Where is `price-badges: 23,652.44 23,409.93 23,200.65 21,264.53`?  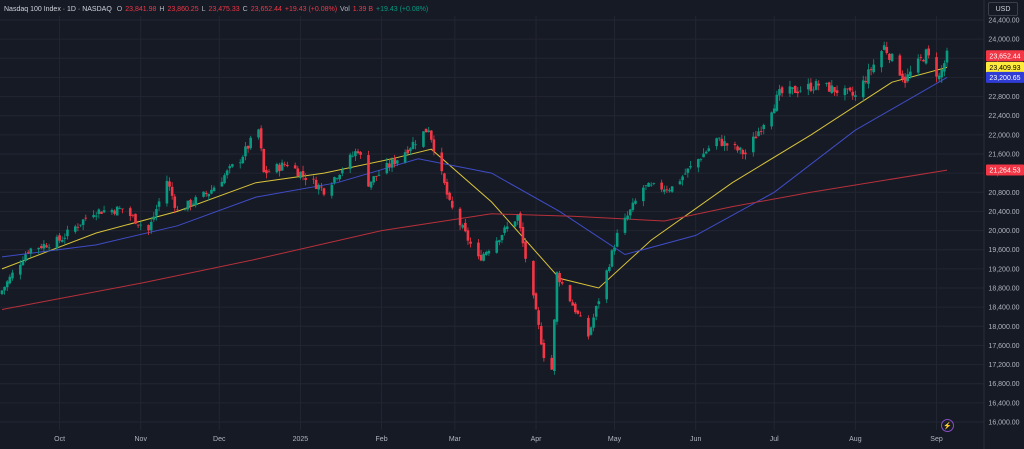
price-badges: 23,652.44 23,409.93 23,200.65 21,264.53 is located at coordinates (1005, 113).